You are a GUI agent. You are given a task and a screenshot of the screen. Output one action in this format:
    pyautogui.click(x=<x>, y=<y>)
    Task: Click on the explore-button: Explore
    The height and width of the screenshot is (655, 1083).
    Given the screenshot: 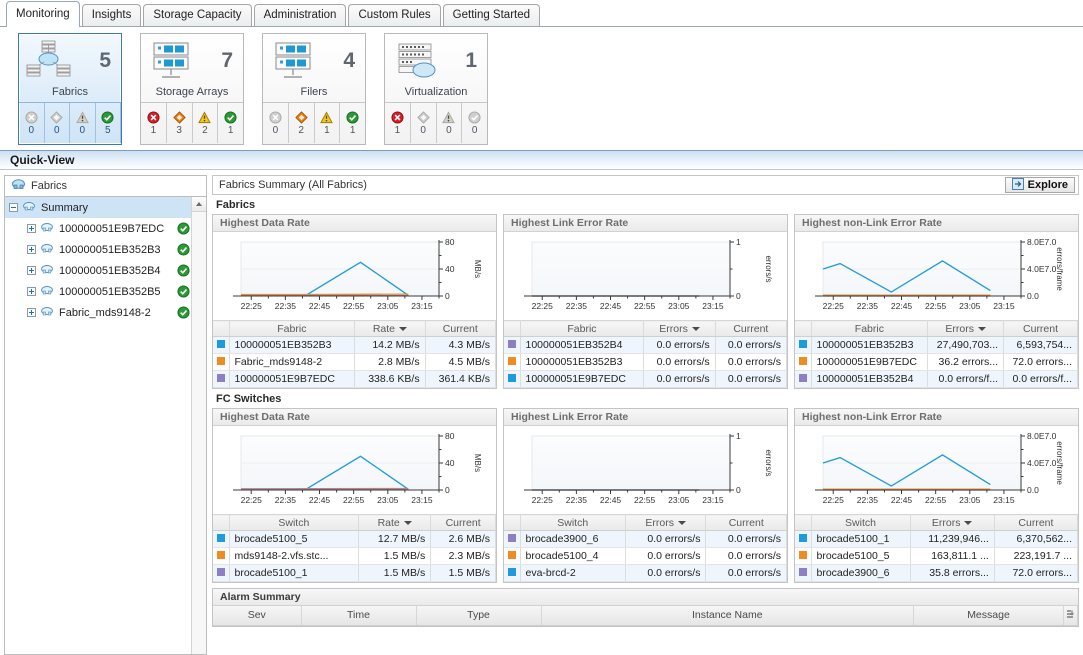 What is the action you would take?
    pyautogui.click(x=1039, y=185)
    